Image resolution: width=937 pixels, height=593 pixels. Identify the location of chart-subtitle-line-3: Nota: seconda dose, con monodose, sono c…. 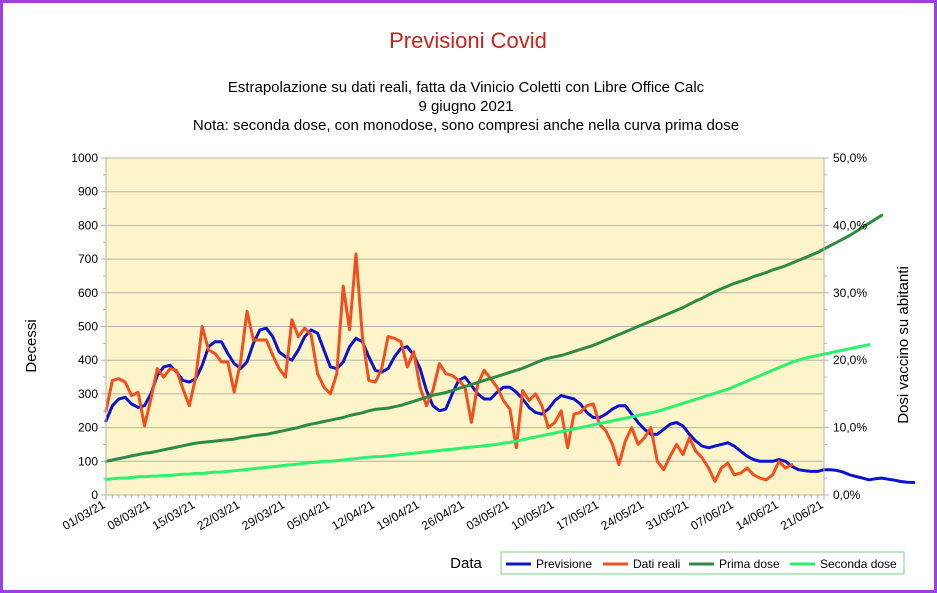
(466, 125).